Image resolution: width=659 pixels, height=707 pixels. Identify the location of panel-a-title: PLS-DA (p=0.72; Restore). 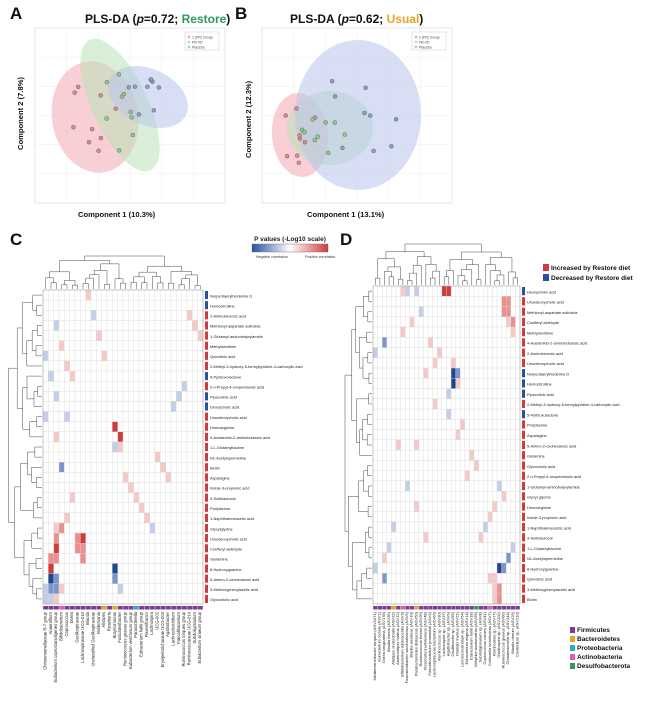
(158, 19).